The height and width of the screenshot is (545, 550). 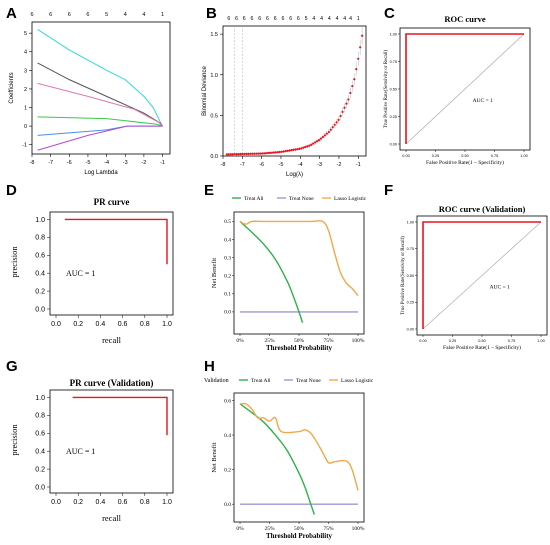 I want to click on y-tick-label: 1.5, so click(x=214, y=35).